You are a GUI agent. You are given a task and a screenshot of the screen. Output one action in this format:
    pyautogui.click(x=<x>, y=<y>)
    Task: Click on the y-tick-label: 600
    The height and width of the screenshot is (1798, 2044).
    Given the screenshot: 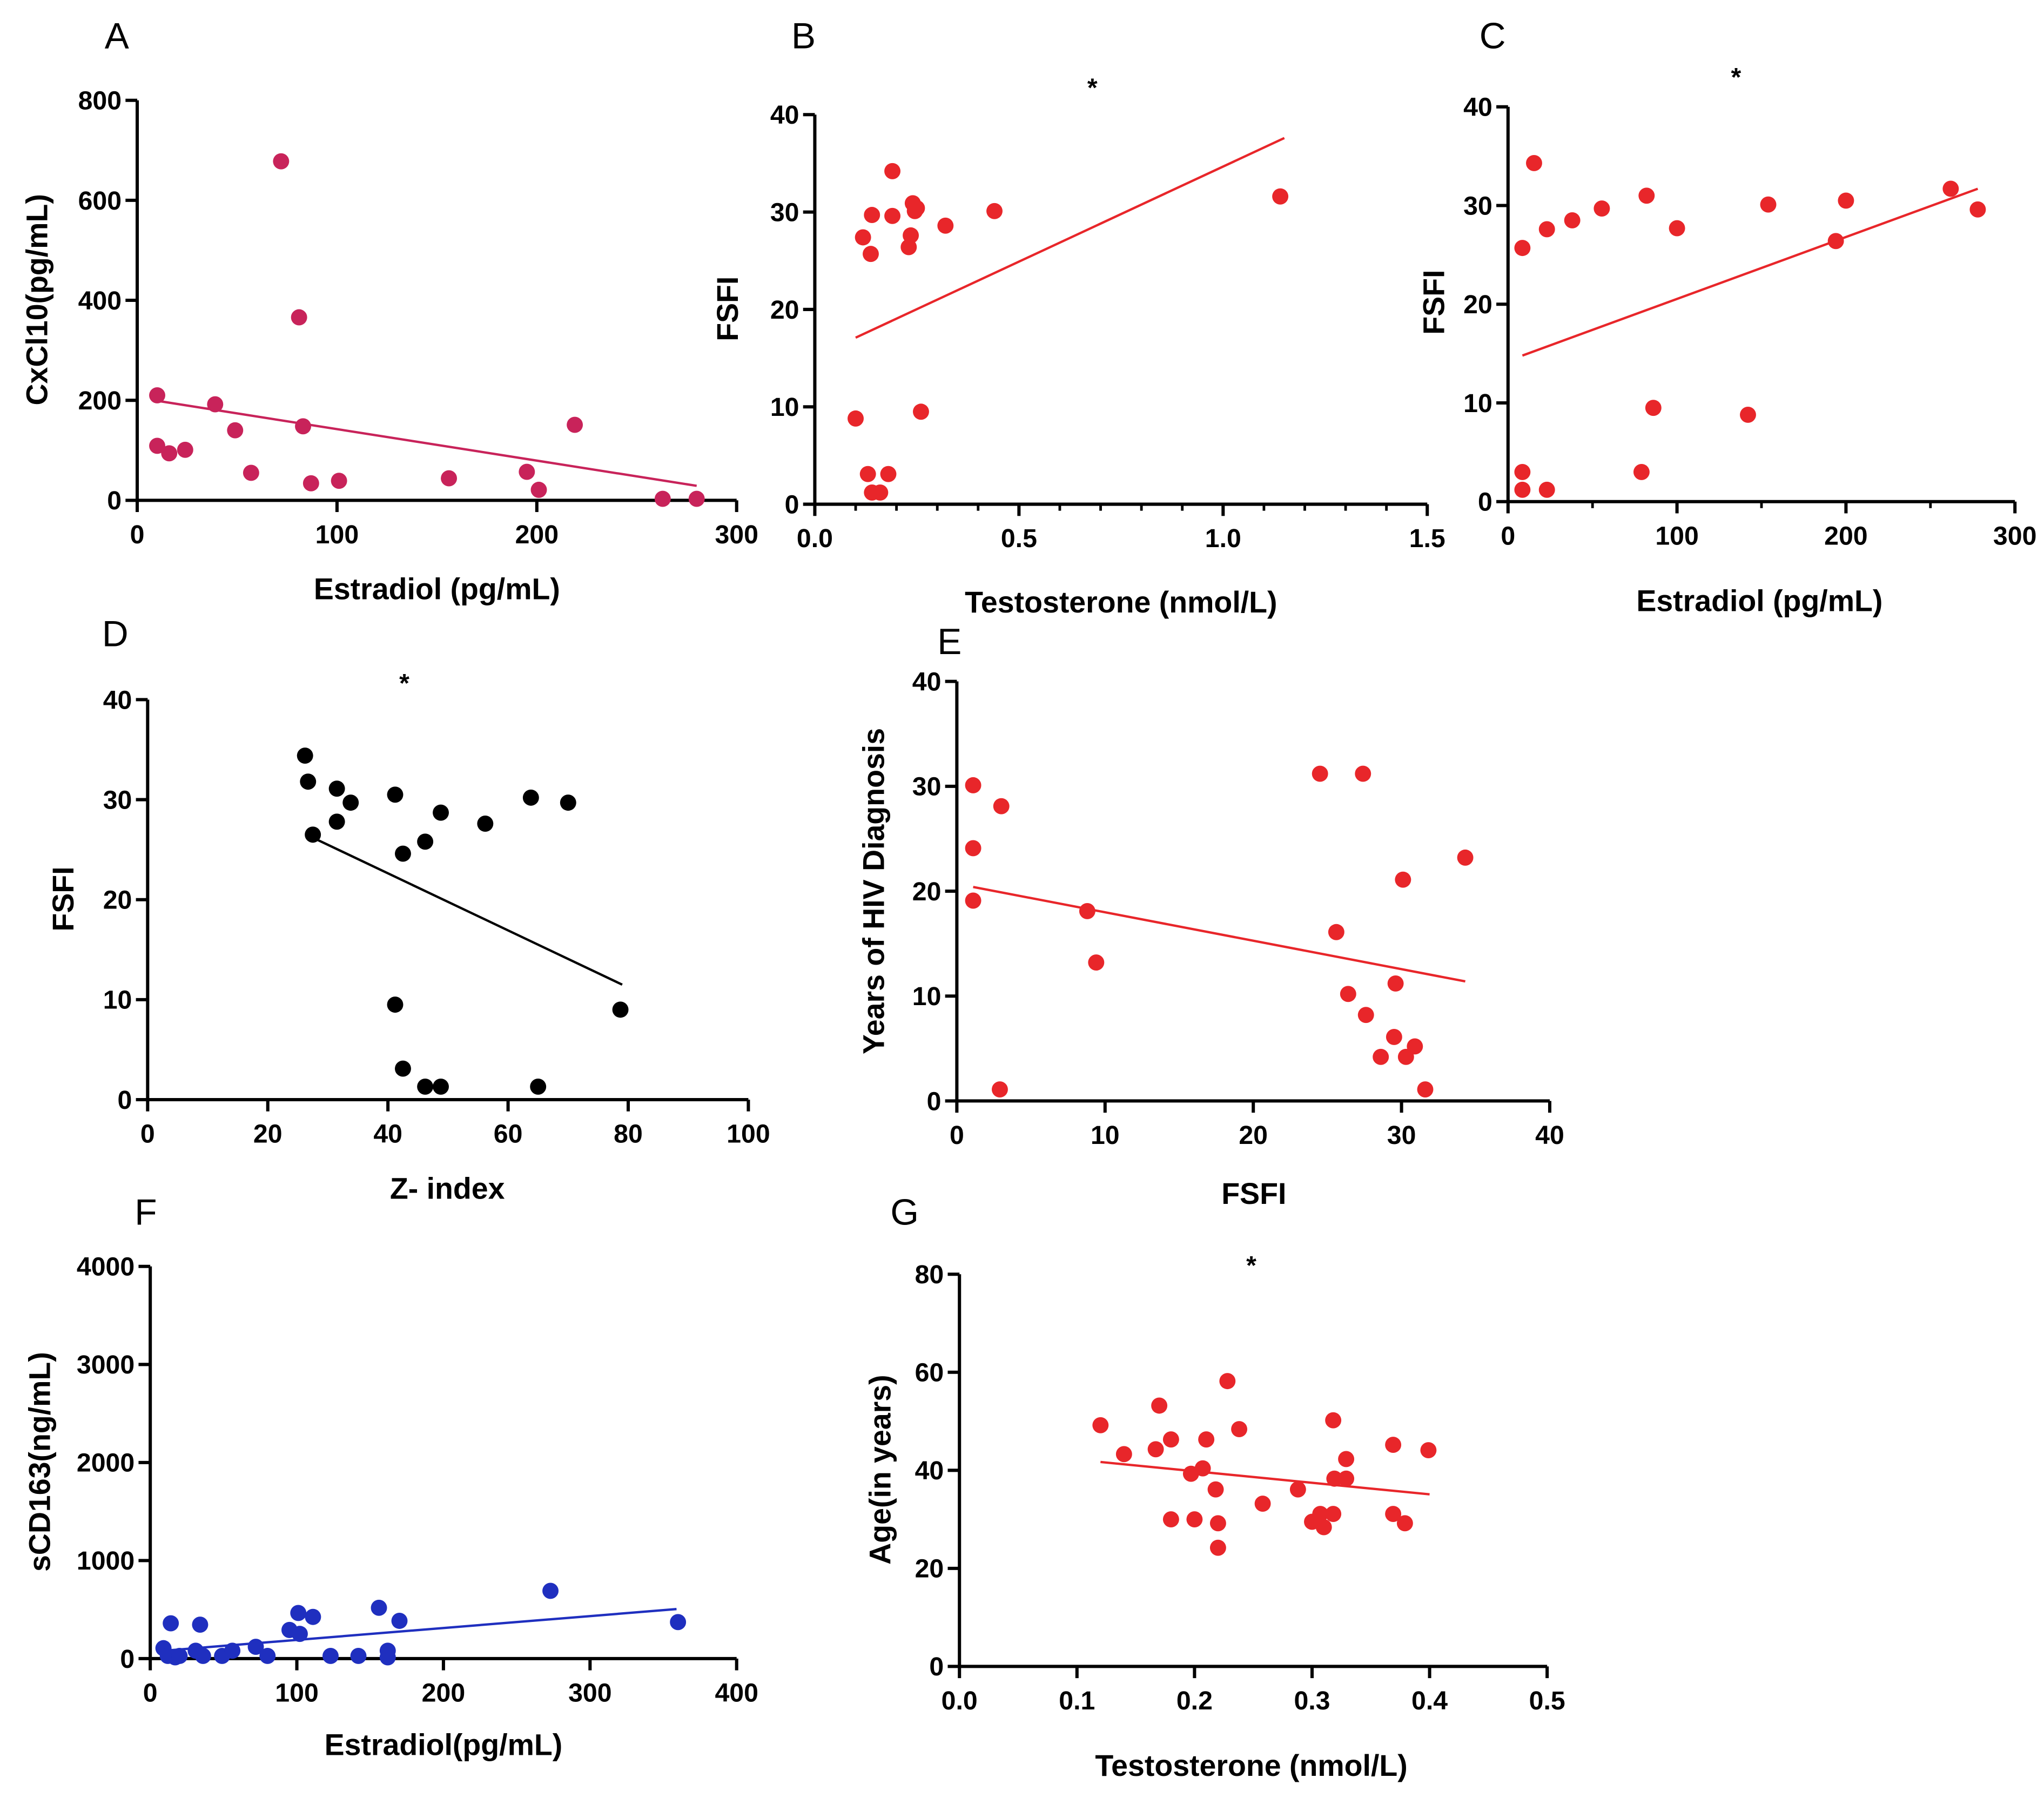 What is the action you would take?
    pyautogui.click(x=100, y=201)
    